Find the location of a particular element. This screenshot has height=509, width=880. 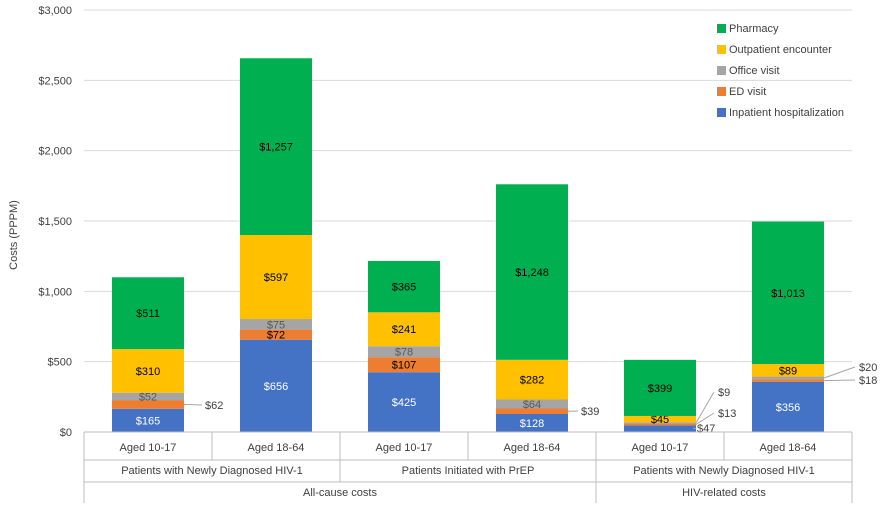

legend-label: Office visit is located at coordinates (754, 71).